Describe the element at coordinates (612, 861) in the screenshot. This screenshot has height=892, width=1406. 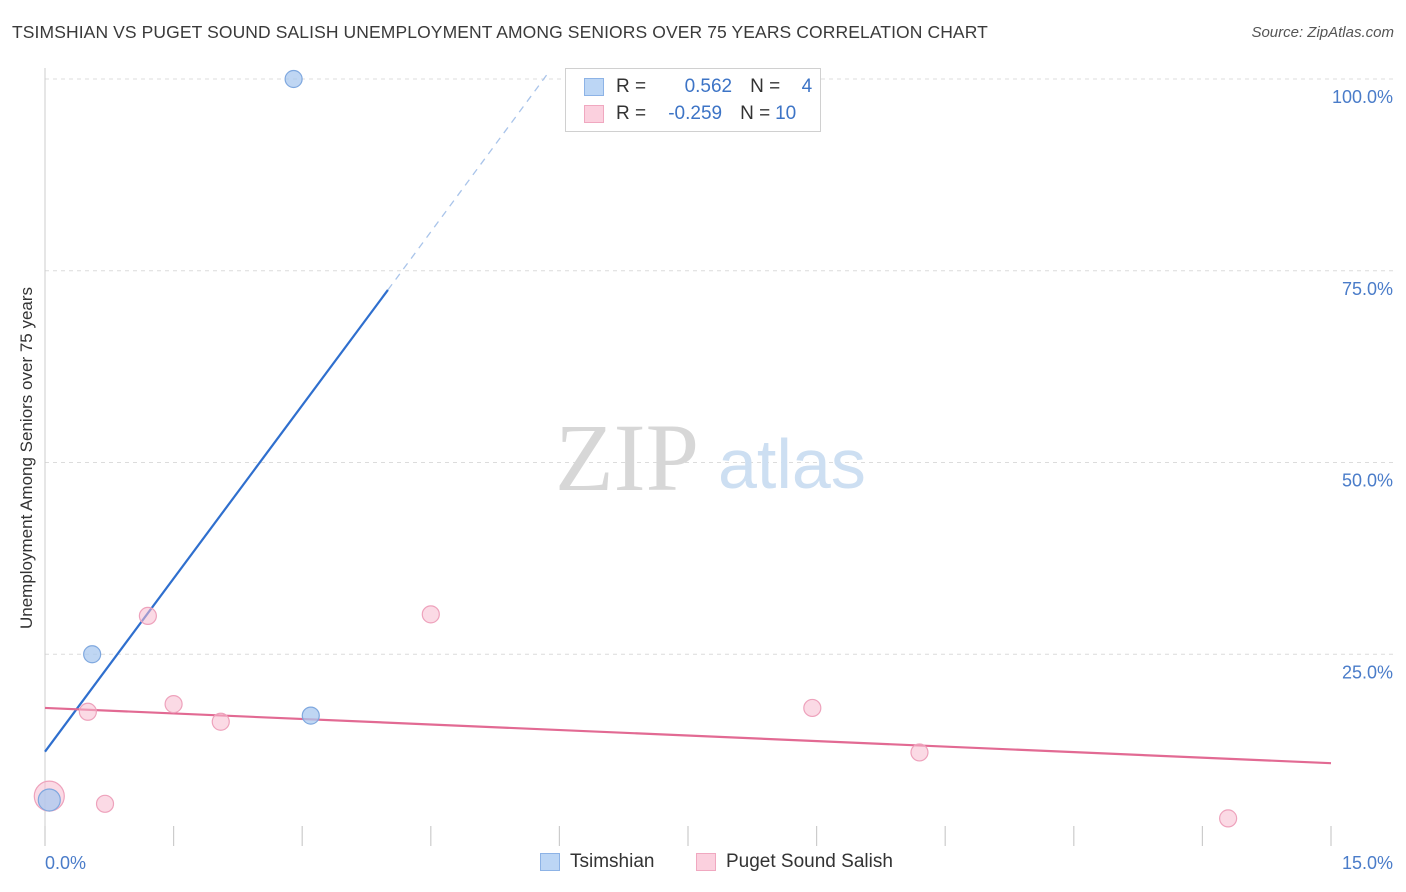
I see `legend-label-tsimshian: Tsimshian` at that location.